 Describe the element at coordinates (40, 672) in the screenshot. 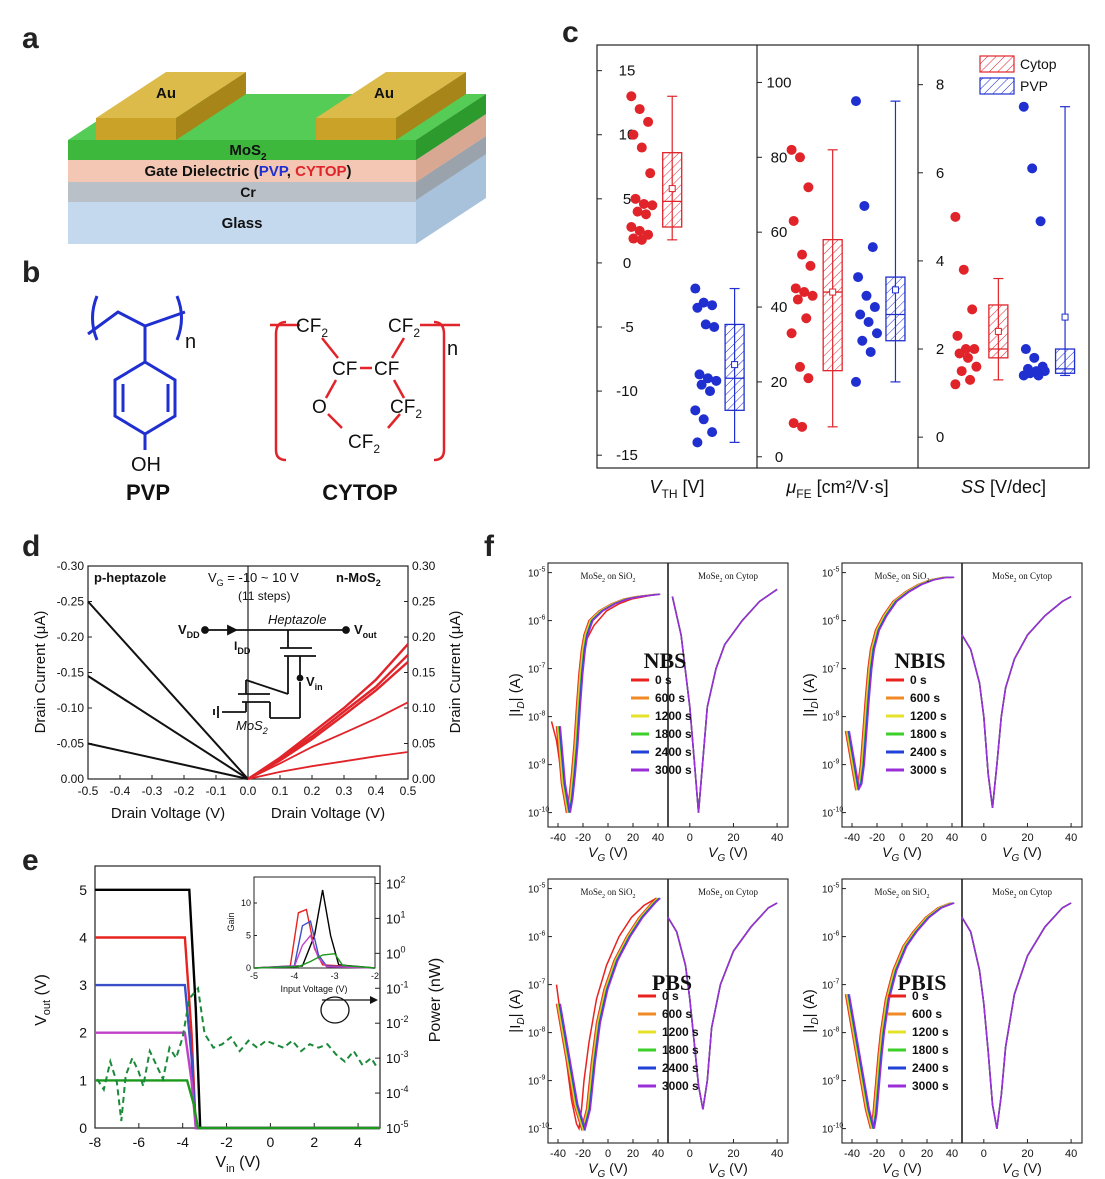

I see `d-left-ylabel: Drain Current (μA)` at that location.